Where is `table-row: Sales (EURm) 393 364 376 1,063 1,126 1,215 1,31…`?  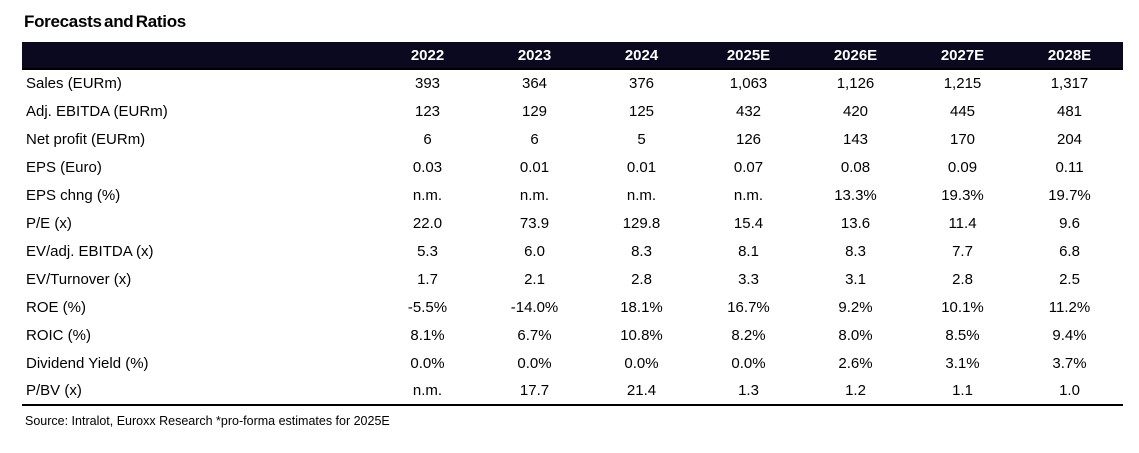
table-row: Sales (EURm) 393 364 376 1,063 1,126 1,215 1,31… is located at coordinates (572, 83).